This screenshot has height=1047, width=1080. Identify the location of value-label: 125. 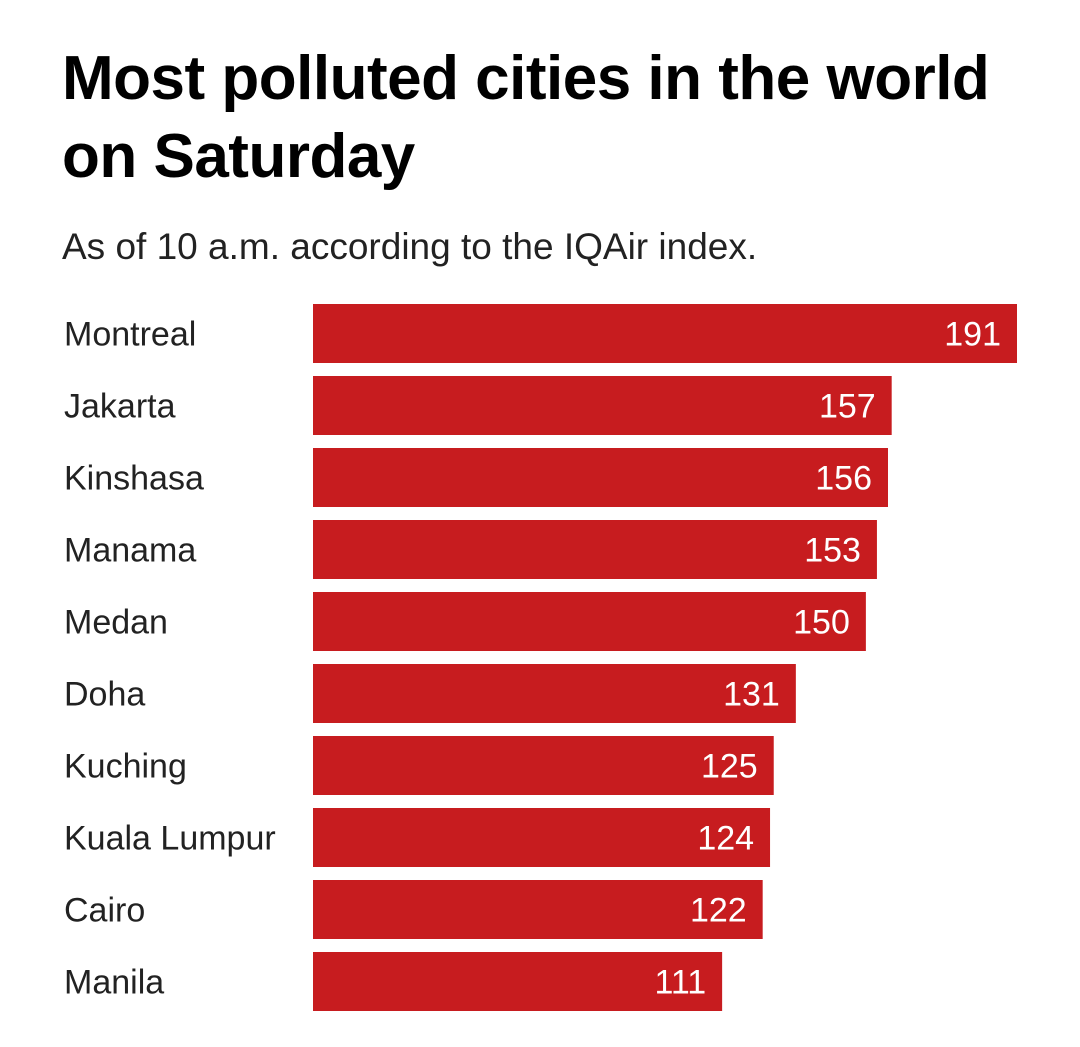
(729, 767).